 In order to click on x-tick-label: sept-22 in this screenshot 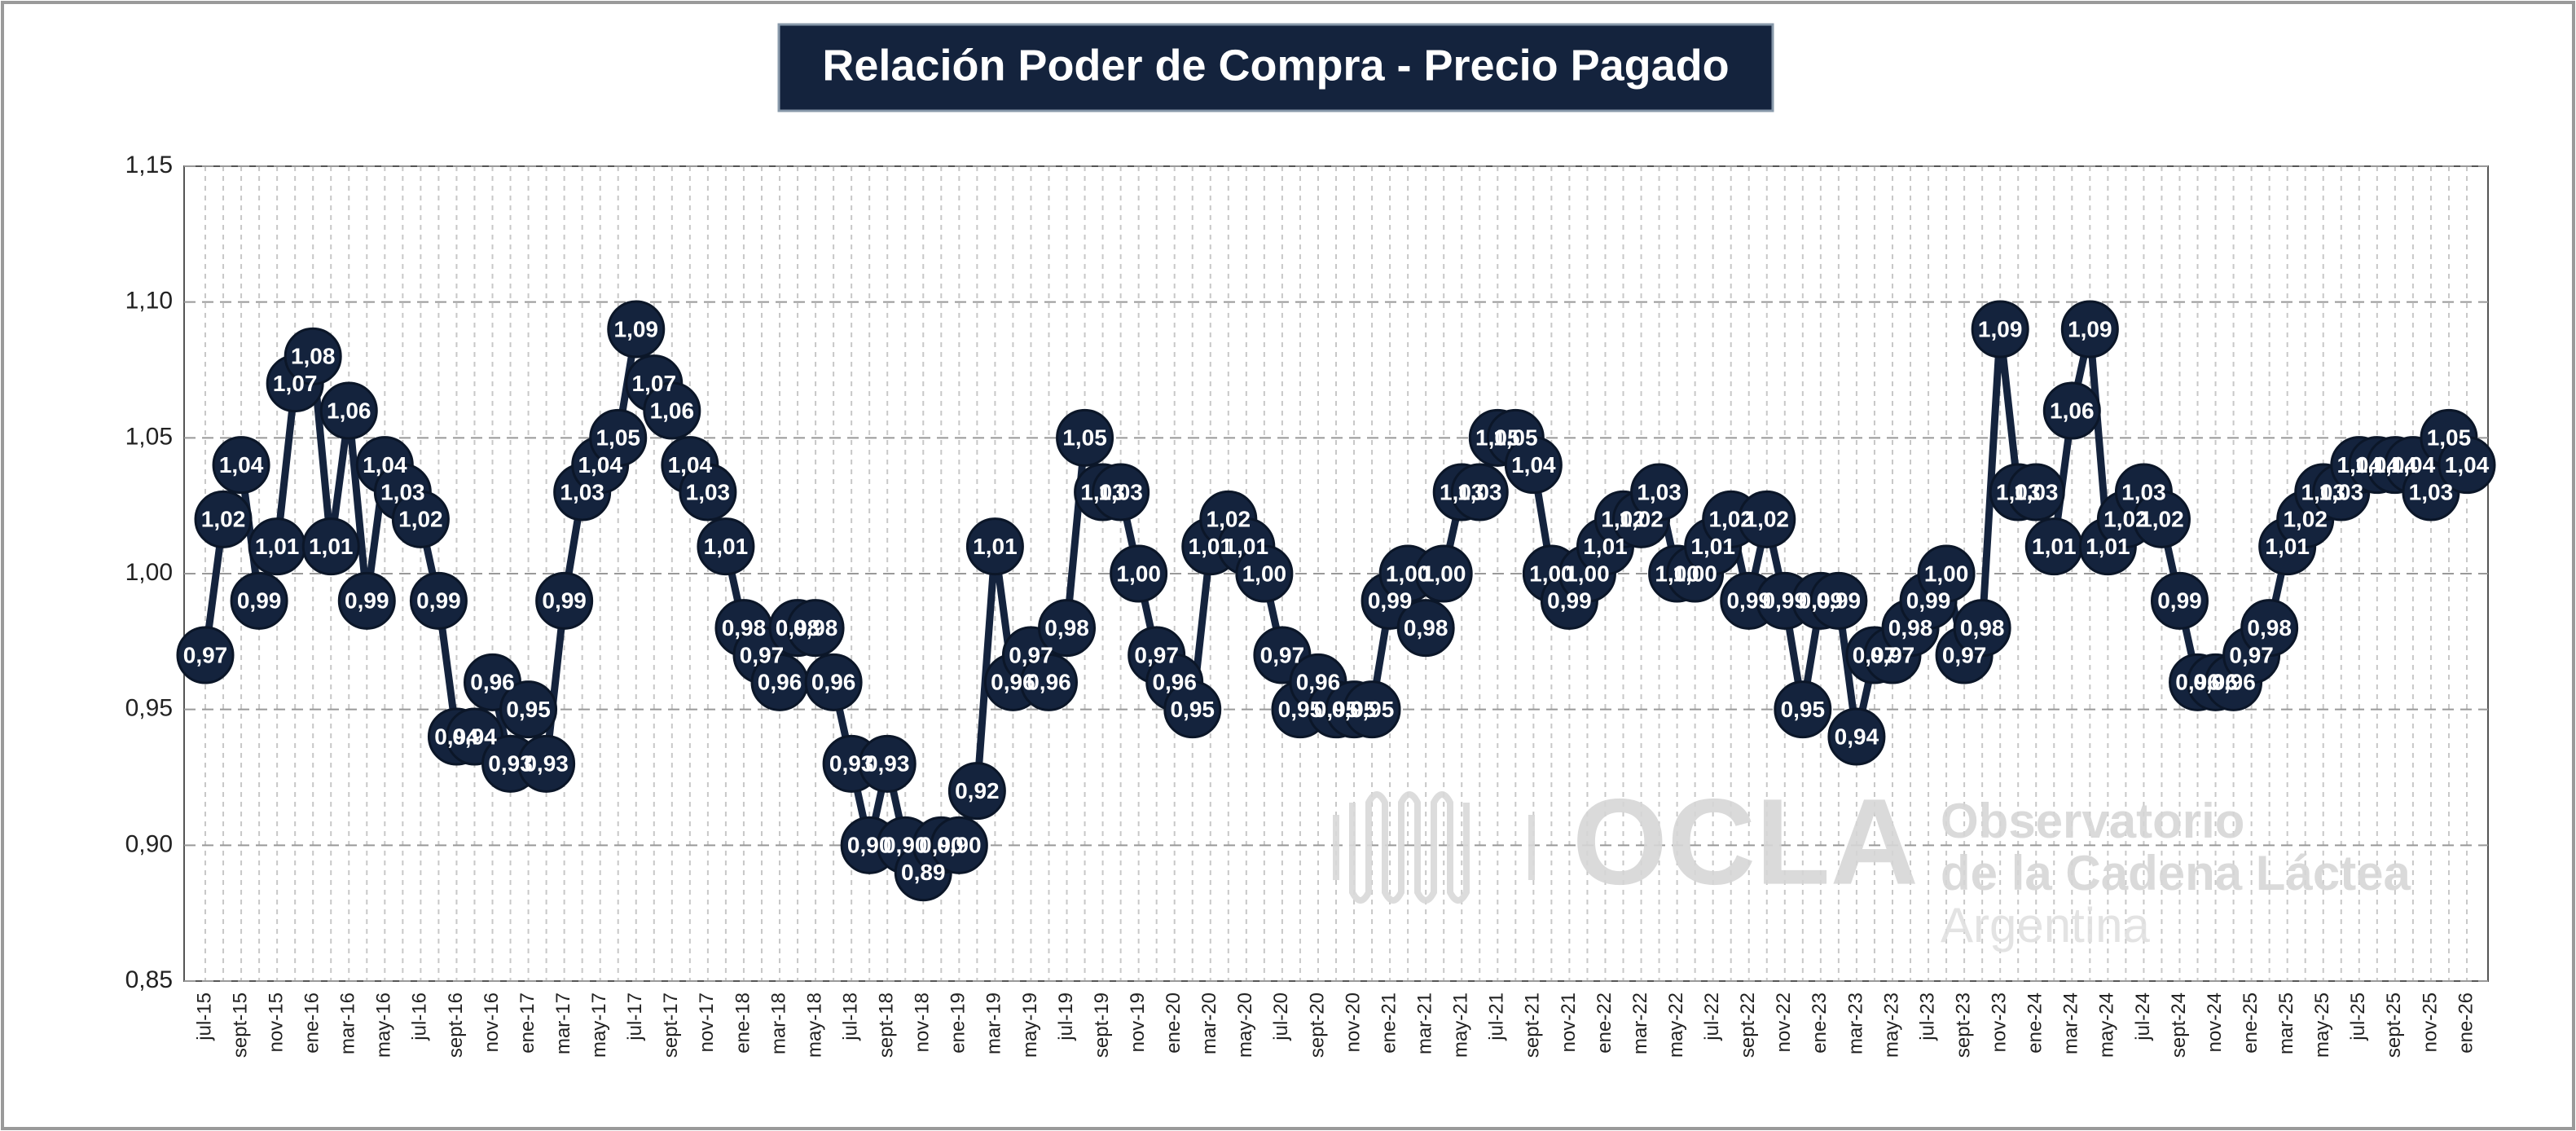, I will do `click(1748, 1025)`.